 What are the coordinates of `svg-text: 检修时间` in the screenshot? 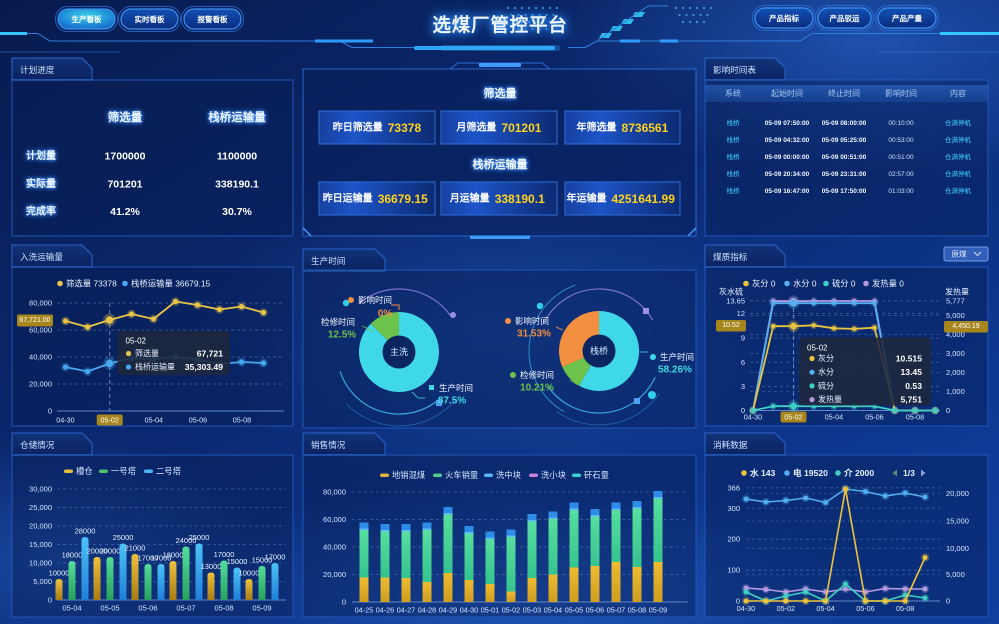 It's located at (338, 322).